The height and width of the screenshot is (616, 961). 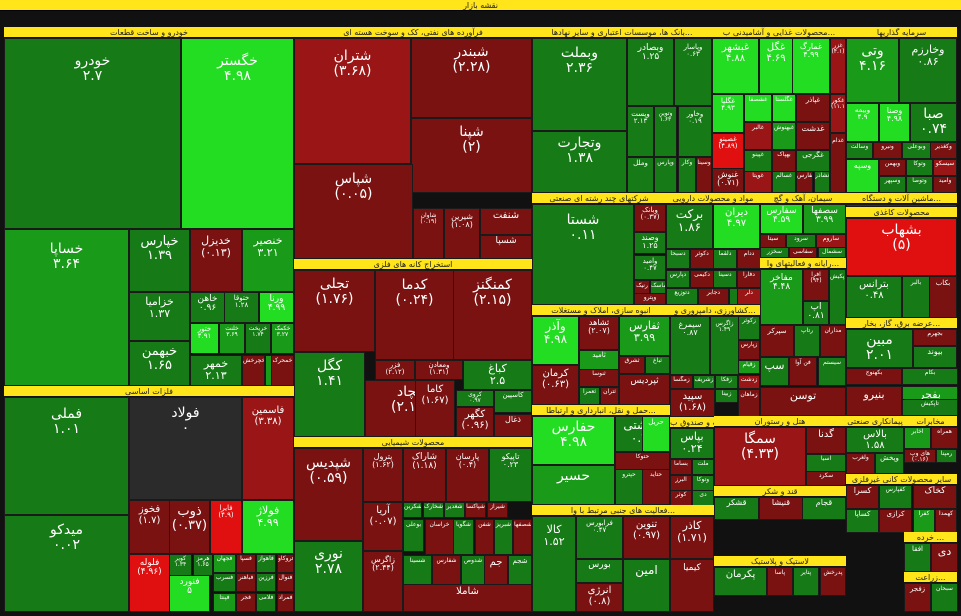 I want to click on stock-tile: پکرمان, so click(x=740, y=581).